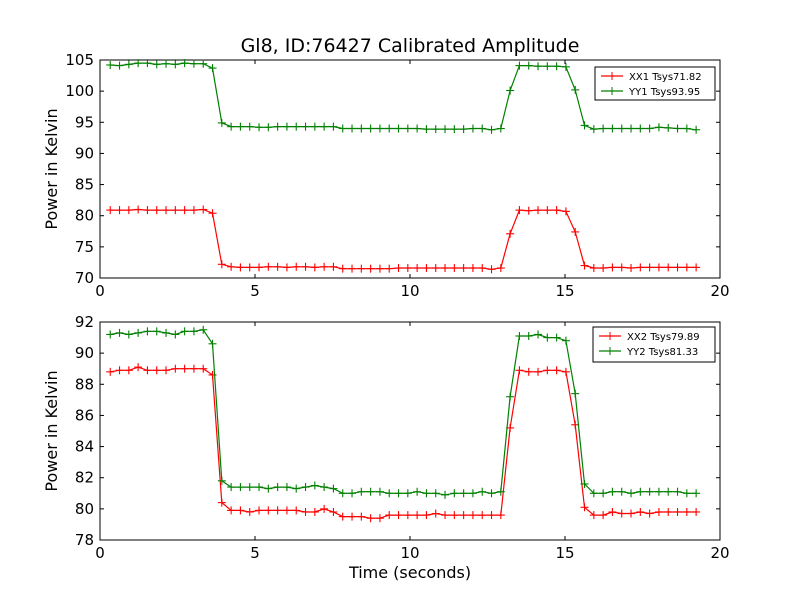 The image size is (800, 600). I want to click on y-tick-label: 90, so click(84, 153).